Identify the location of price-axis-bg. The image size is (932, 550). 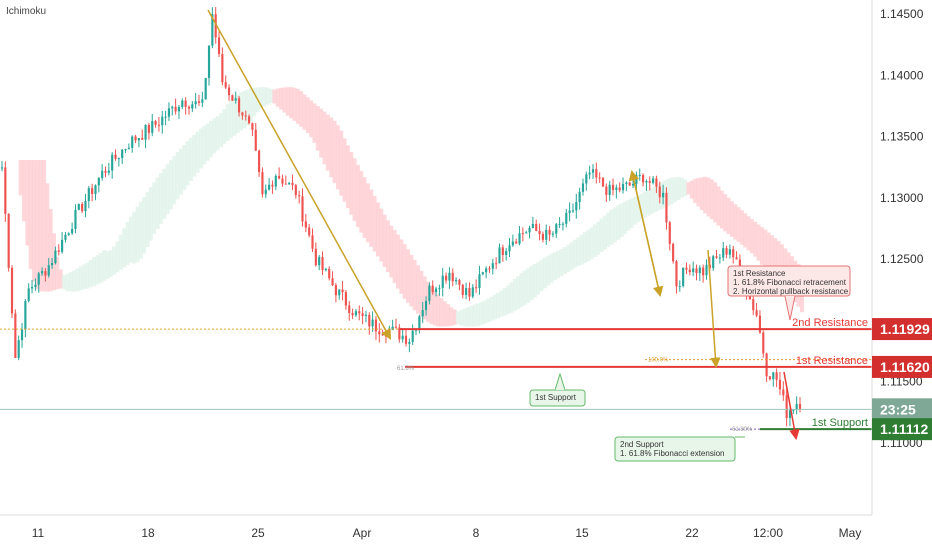
(902, 275).